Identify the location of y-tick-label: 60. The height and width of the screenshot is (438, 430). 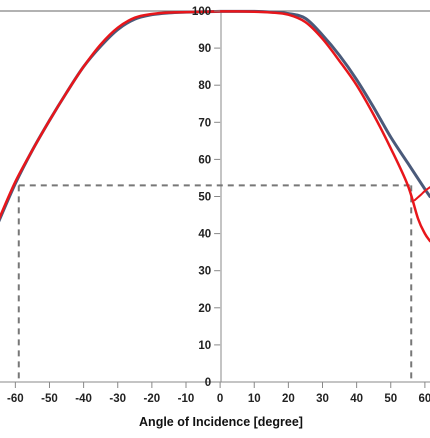
(204, 160).